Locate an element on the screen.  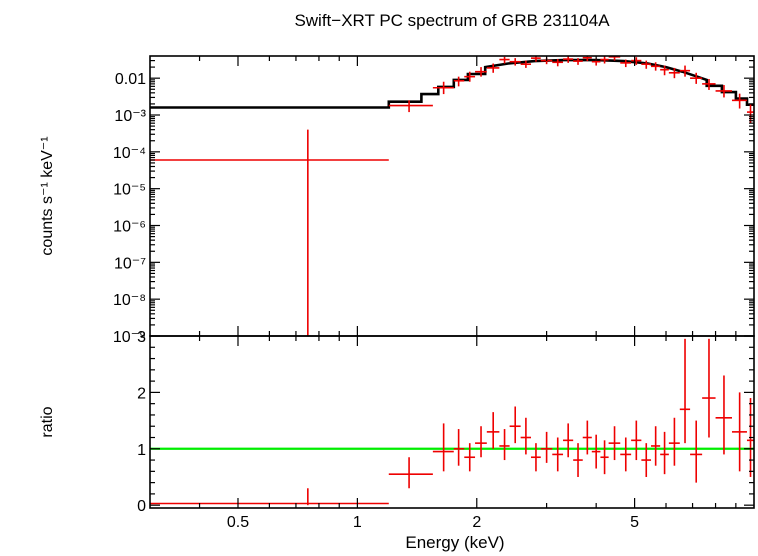
y-tick-label: 10⁻⁴ is located at coordinates (129, 153).